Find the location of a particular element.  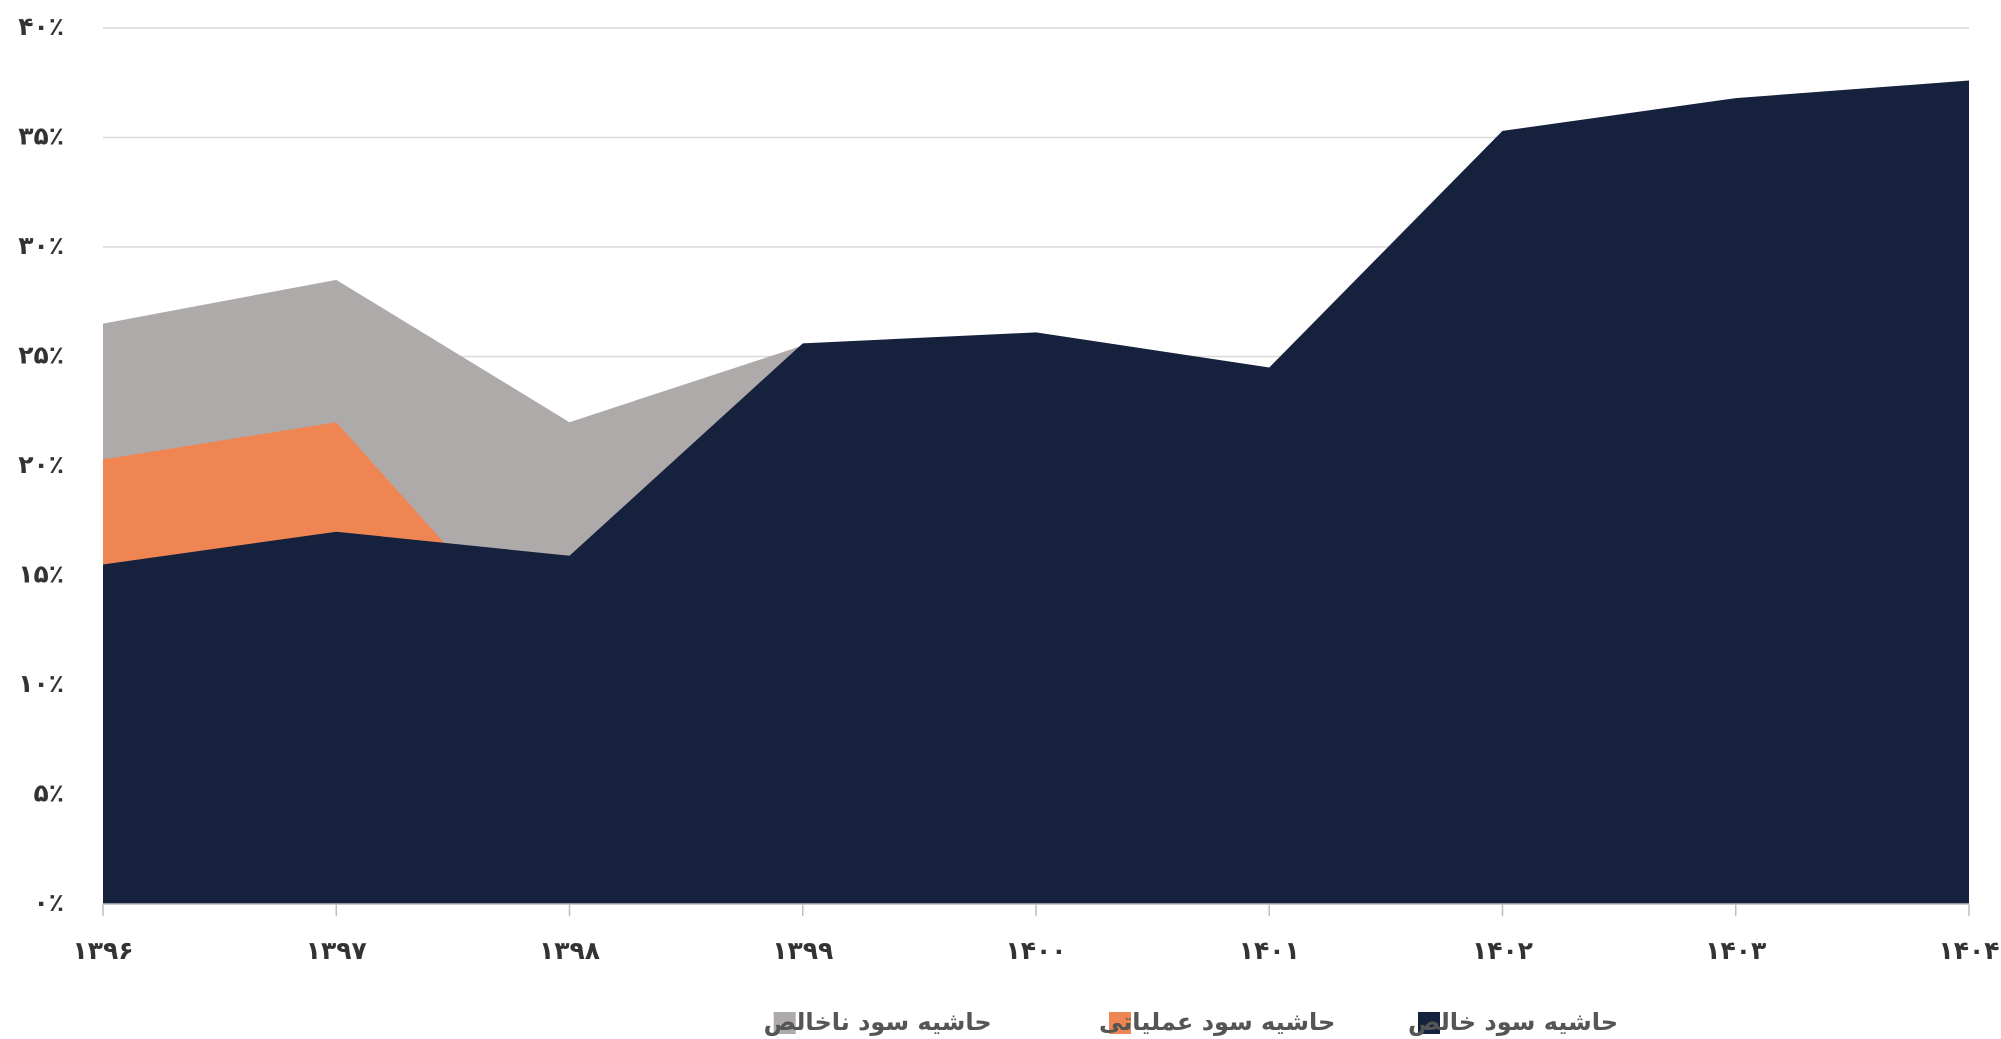

legend-label: حاشیه سود عملیاتی is located at coordinates (1217, 1022).